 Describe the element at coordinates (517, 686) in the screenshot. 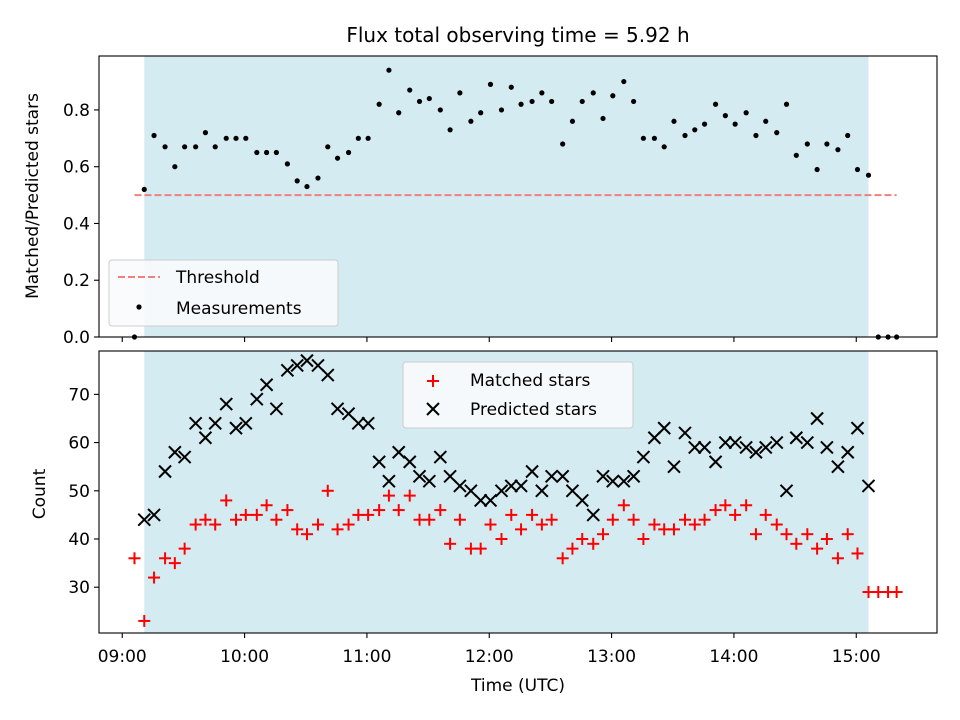

I see `x-axis-label: Time (UTC)` at that location.